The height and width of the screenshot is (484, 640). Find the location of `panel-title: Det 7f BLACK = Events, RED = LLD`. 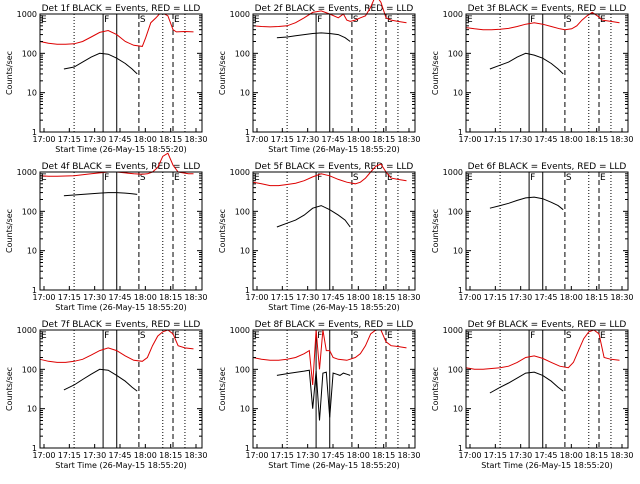

panel-title: Det 7f BLACK = Events, RED = LLD is located at coordinates (121, 325).